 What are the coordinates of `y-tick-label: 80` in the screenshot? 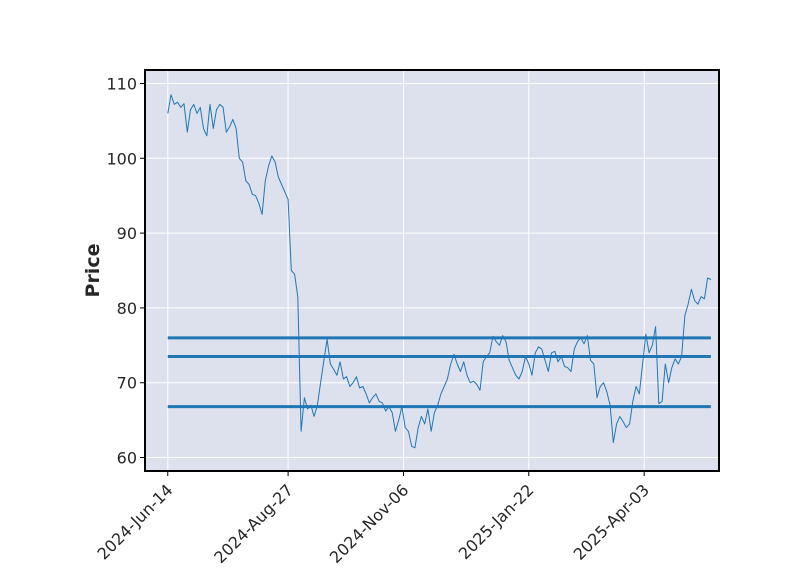 It's located at (127, 308).